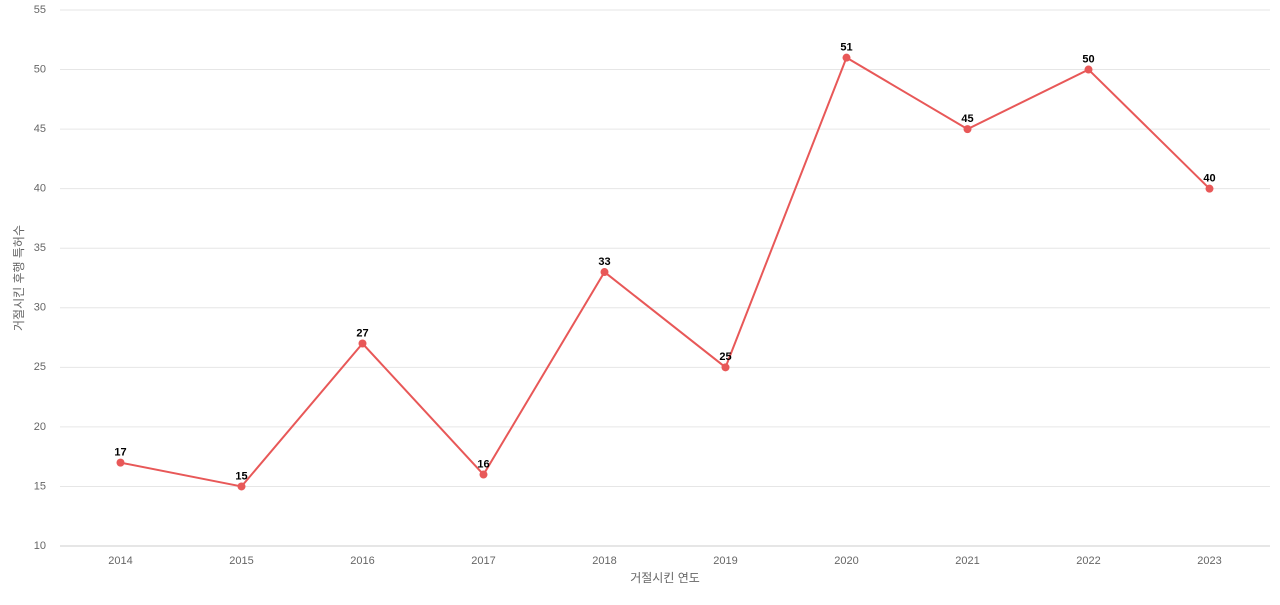 The width and height of the screenshot is (1280, 605). What do you see at coordinates (604, 561) in the screenshot?
I see `x-tick-label: 2018` at bounding box center [604, 561].